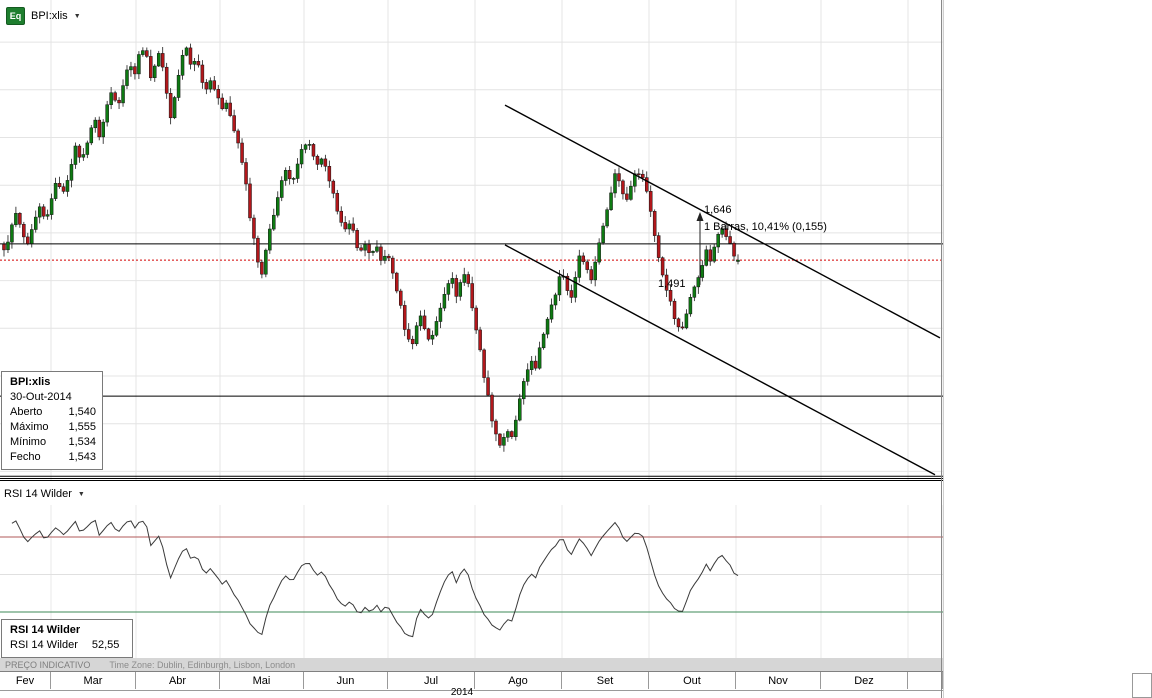  I want to click on rsi-indicator-selector: RSI 14 Wilder ▼, so click(44, 494).